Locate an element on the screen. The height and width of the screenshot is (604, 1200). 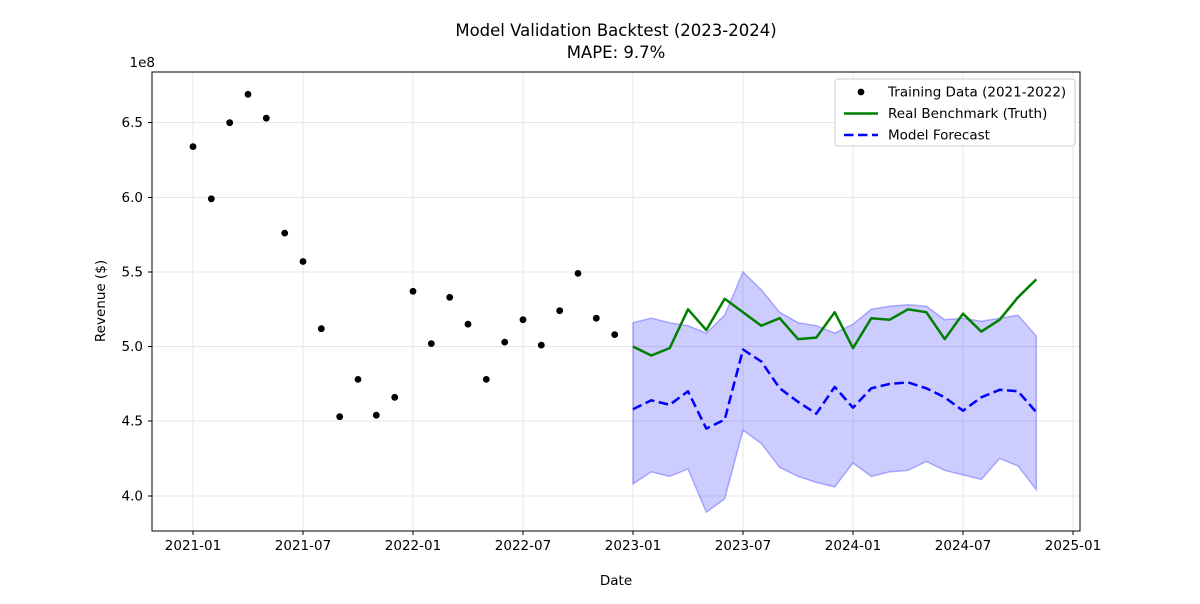
x-axis-label: Date is located at coordinates (616, 581).